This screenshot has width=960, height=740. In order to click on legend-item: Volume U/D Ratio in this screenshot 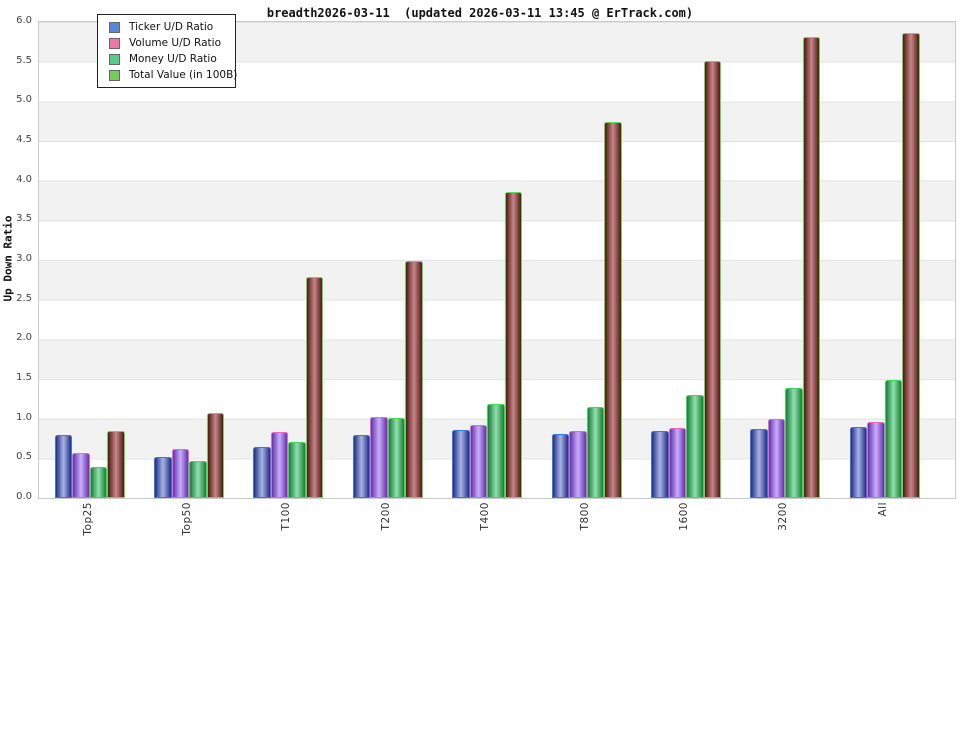, I will do `click(166, 43)`.